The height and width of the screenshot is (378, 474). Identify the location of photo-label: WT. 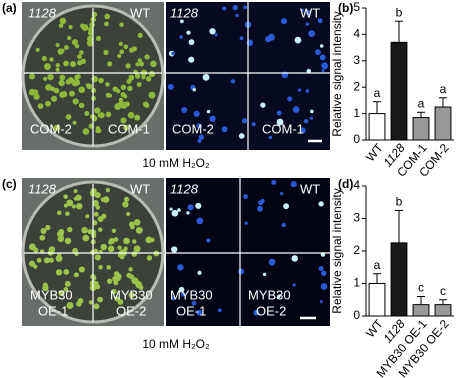
(140, 12).